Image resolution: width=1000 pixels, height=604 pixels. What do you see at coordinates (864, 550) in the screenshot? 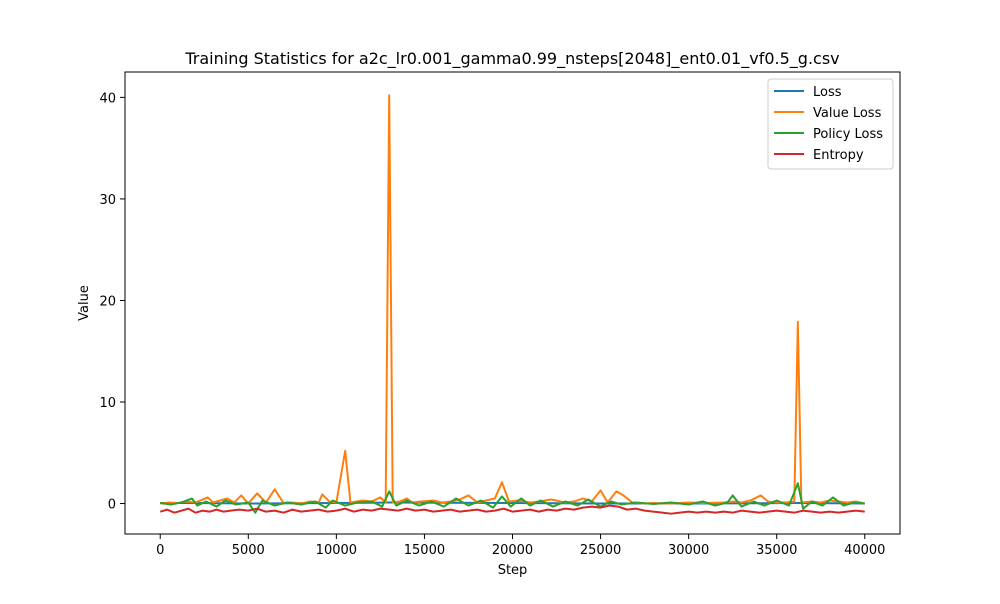
I see `x-tick-label: 40000` at bounding box center [864, 550].